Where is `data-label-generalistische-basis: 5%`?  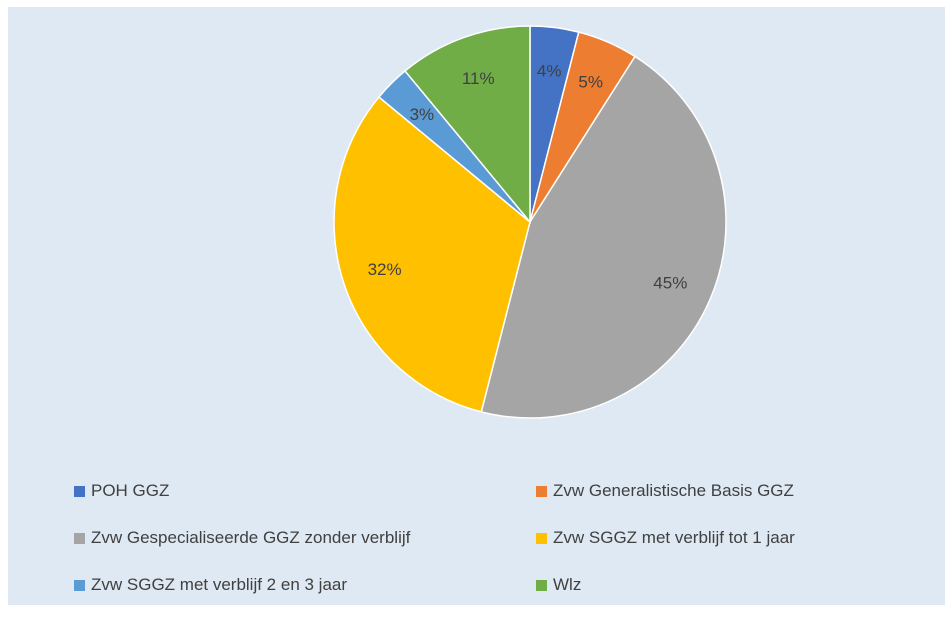 data-label-generalistische-basis: 5% is located at coordinates (590, 82).